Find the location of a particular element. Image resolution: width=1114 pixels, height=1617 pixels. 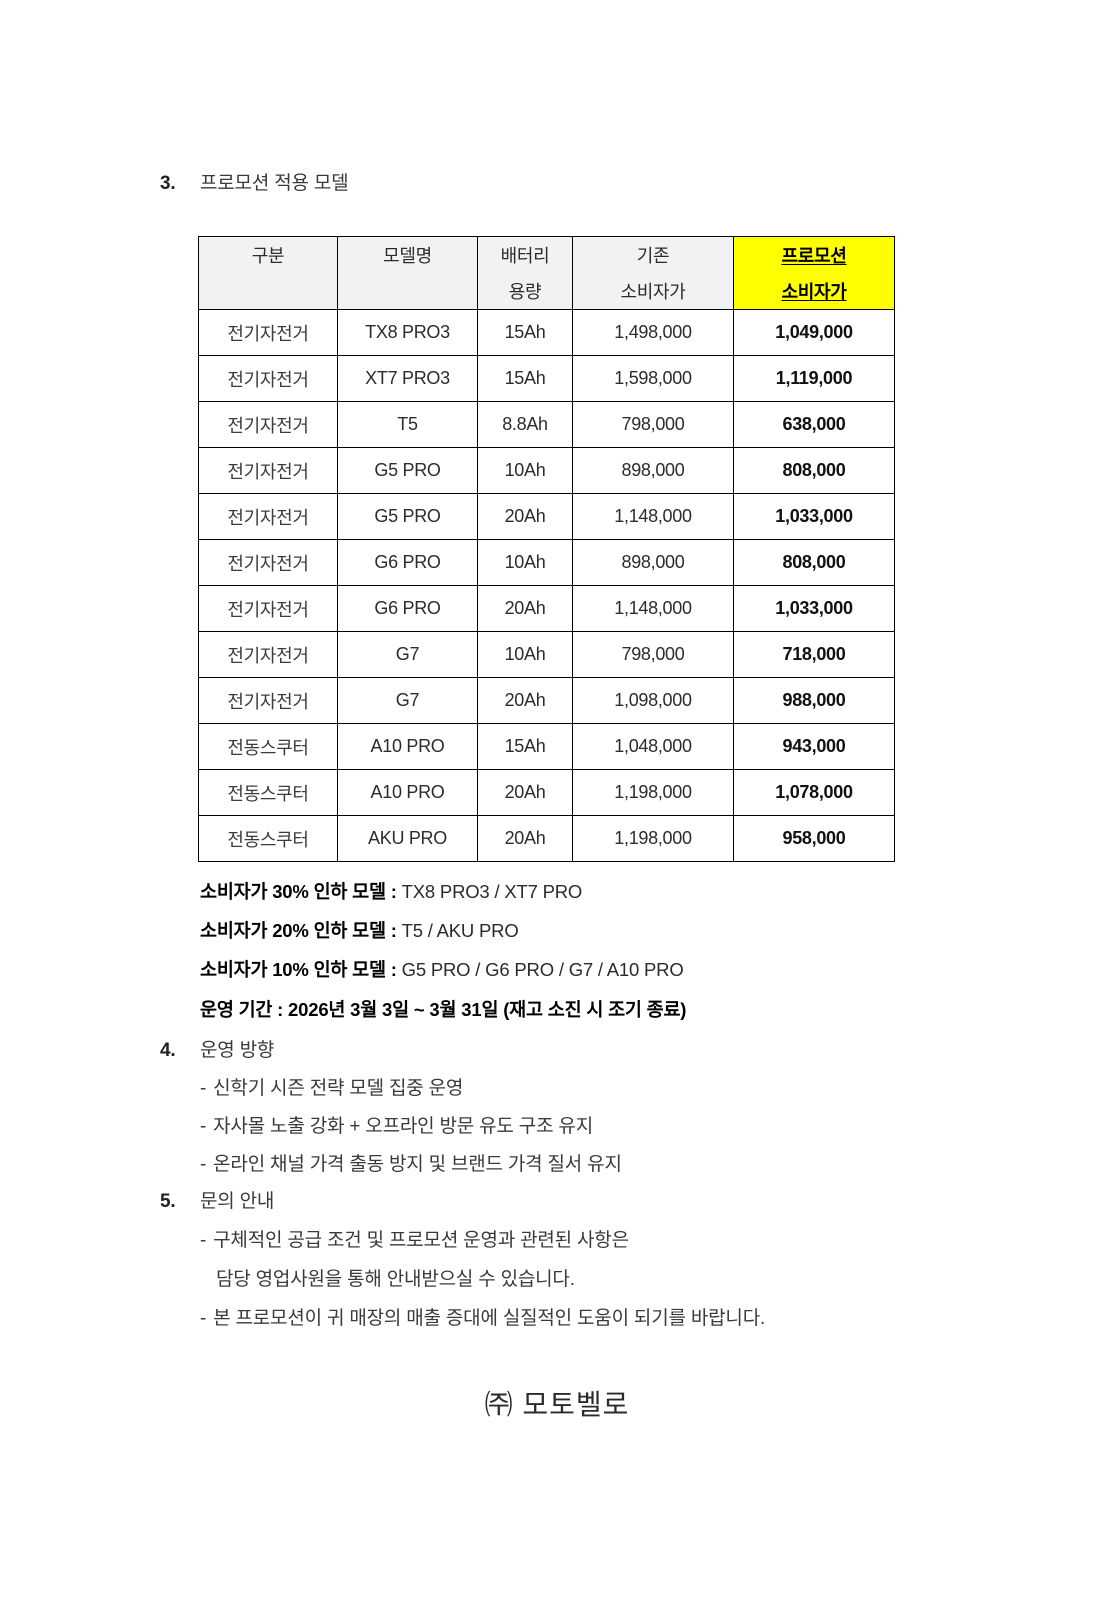

table-row: 전동스쿠터 A10 PRO 15Ah 1,048,000 943,000 is located at coordinates (546, 746).